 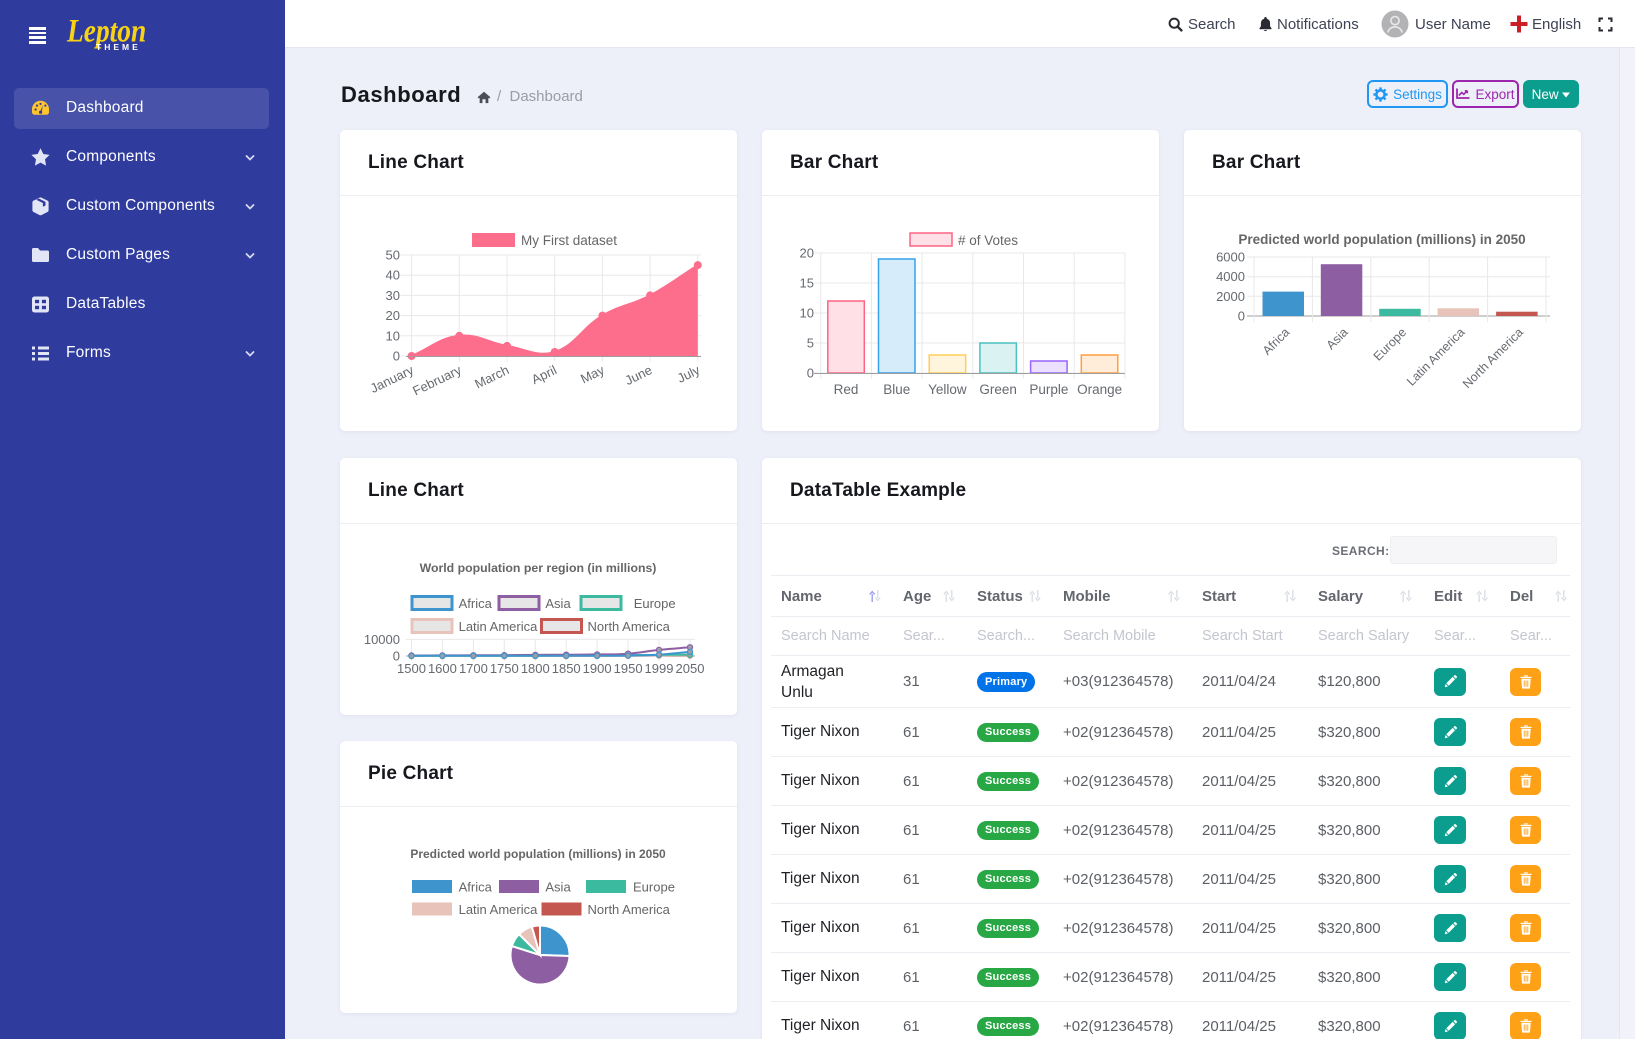 I want to click on svg-text: Green, so click(x=998, y=389).